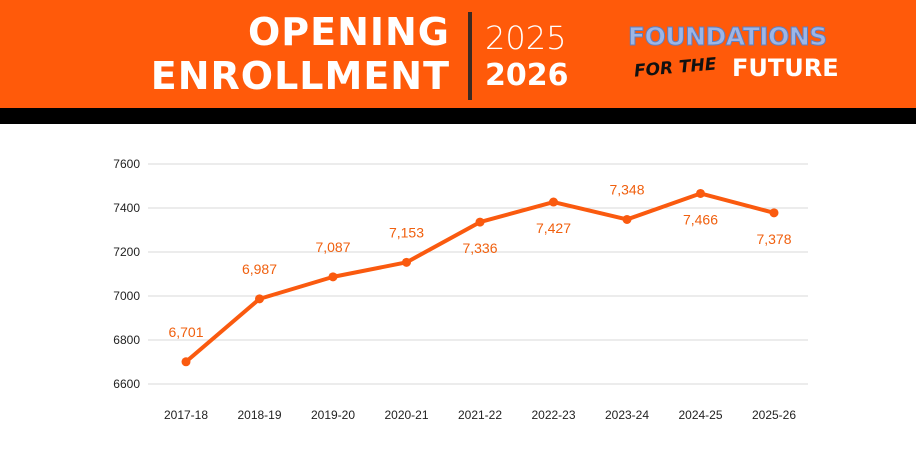 The width and height of the screenshot is (916, 462). I want to click on y-tick-label: 7000, so click(126, 296).